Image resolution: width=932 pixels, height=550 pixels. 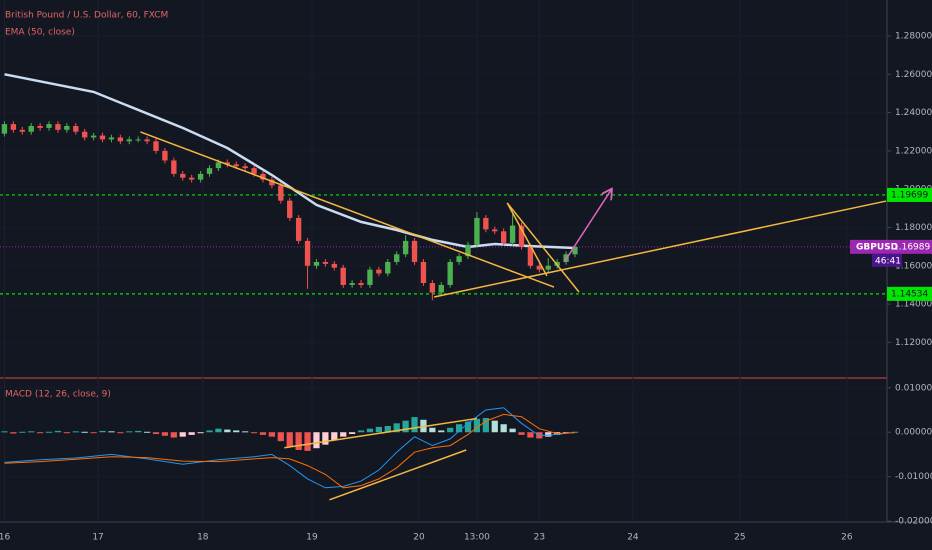 I want to click on y-tick-label: 1.22000, so click(x=913, y=151).